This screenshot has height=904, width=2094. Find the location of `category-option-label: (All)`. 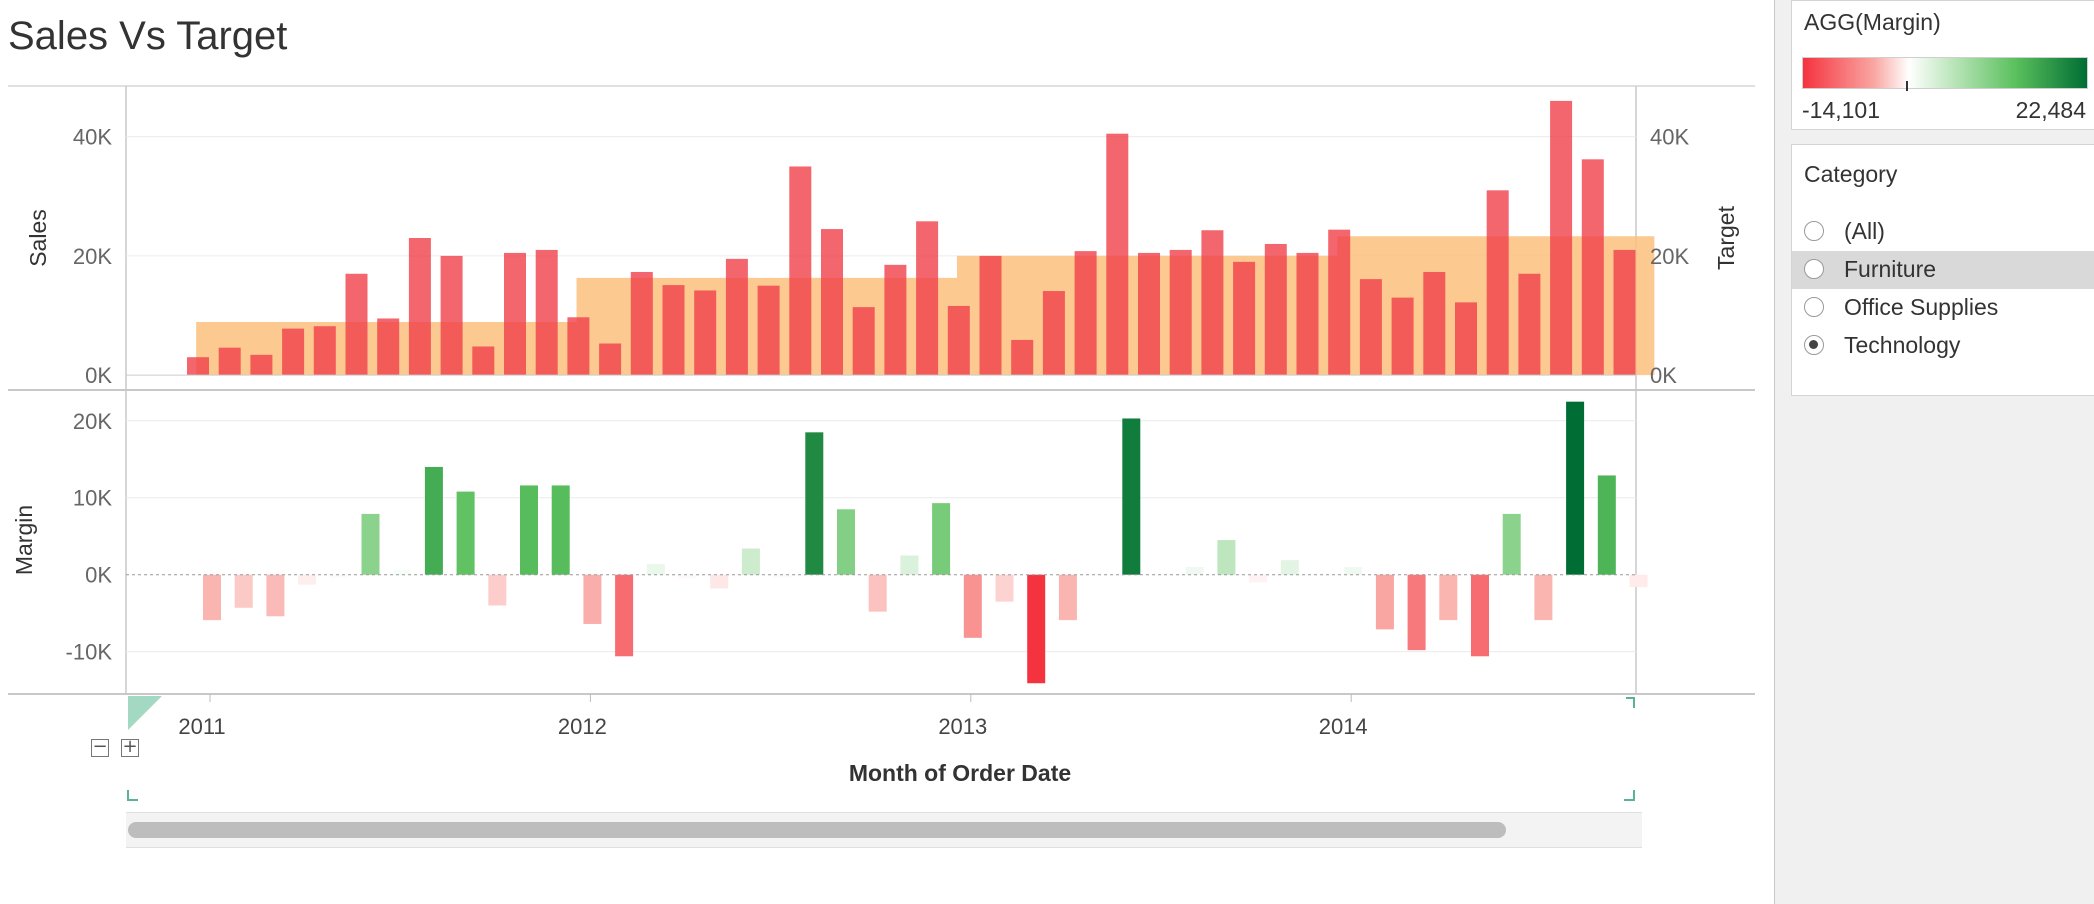

category-option-label: (All) is located at coordinates (1864, 231).